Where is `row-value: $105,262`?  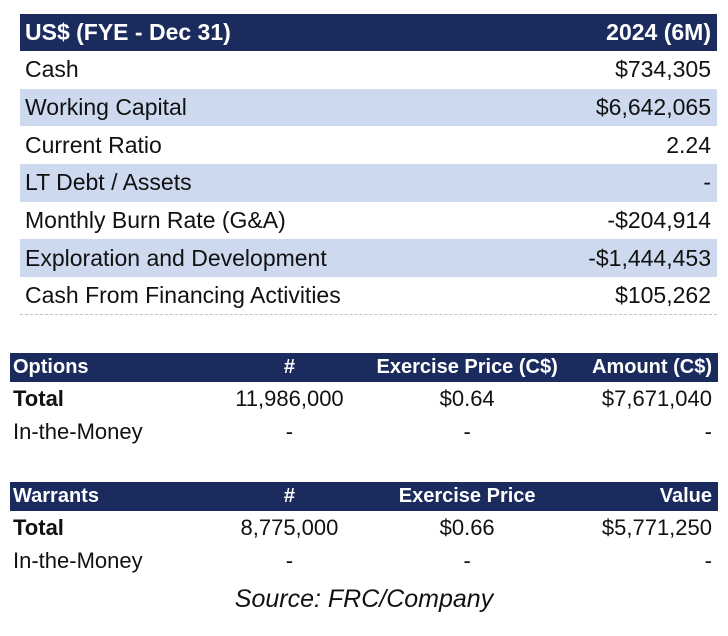 row-value: $105,262 is located at coordinates (663, 294).